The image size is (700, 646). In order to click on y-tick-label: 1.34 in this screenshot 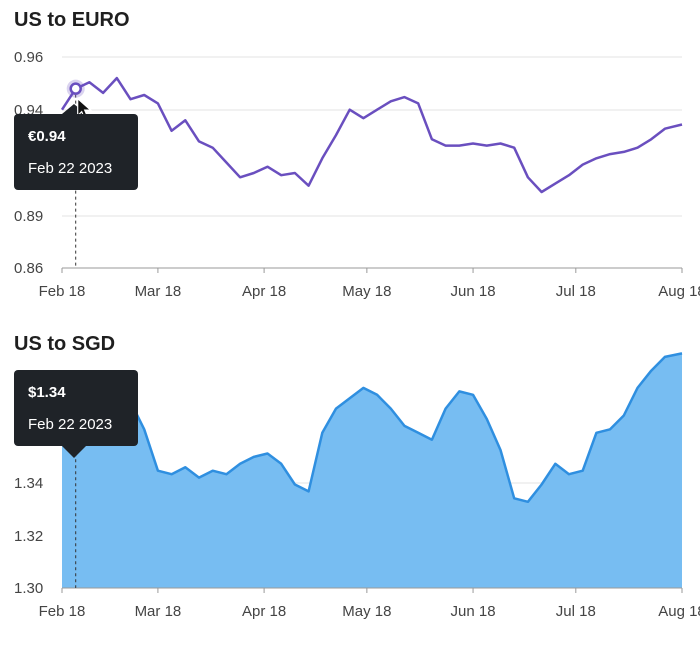, I will do `click(28, 483)`.